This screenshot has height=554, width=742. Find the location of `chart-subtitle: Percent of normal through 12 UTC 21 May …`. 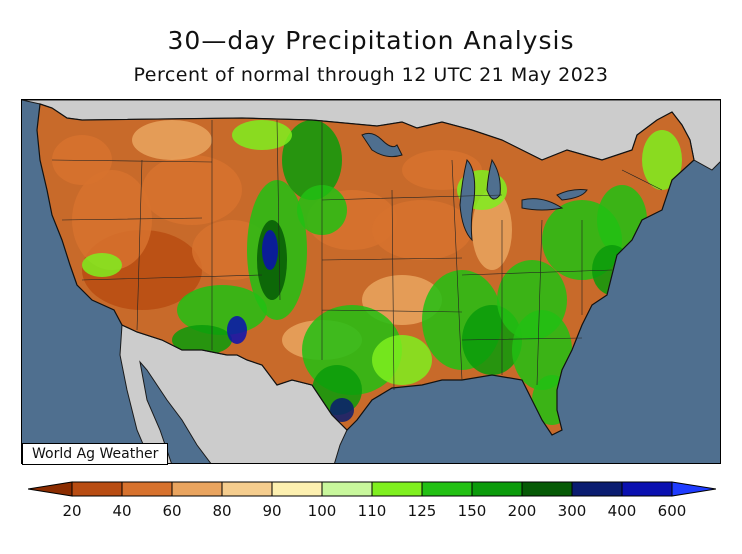

chart-subtitle: Percent of normal through 12 UTC 21 May … is located at coordinates (371, 75).